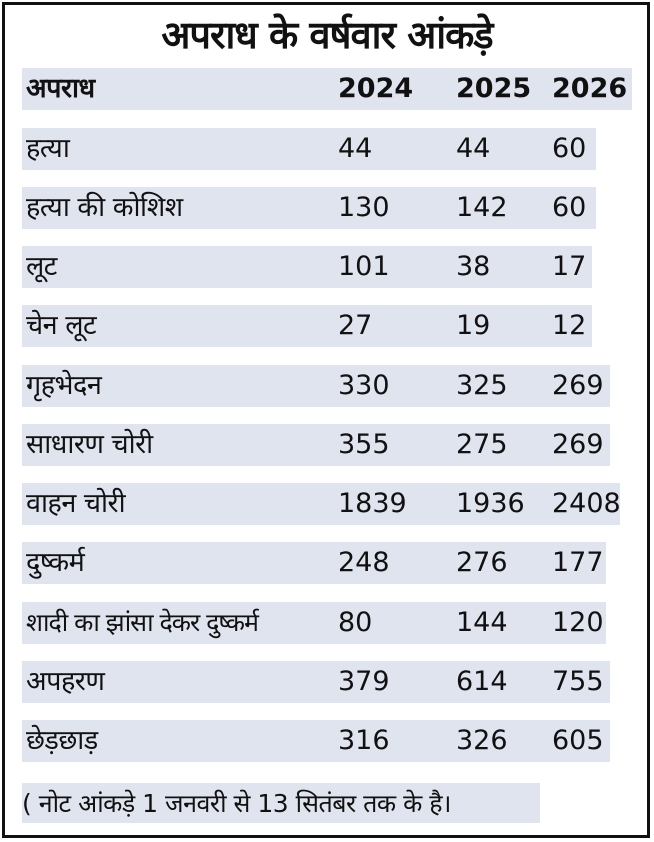 This screenshot has height=842, width=654. What do you see at coordinates (590, 88) in the screenshot?
I see `header-year-2026: 2026` at bounding box center [590, 88].